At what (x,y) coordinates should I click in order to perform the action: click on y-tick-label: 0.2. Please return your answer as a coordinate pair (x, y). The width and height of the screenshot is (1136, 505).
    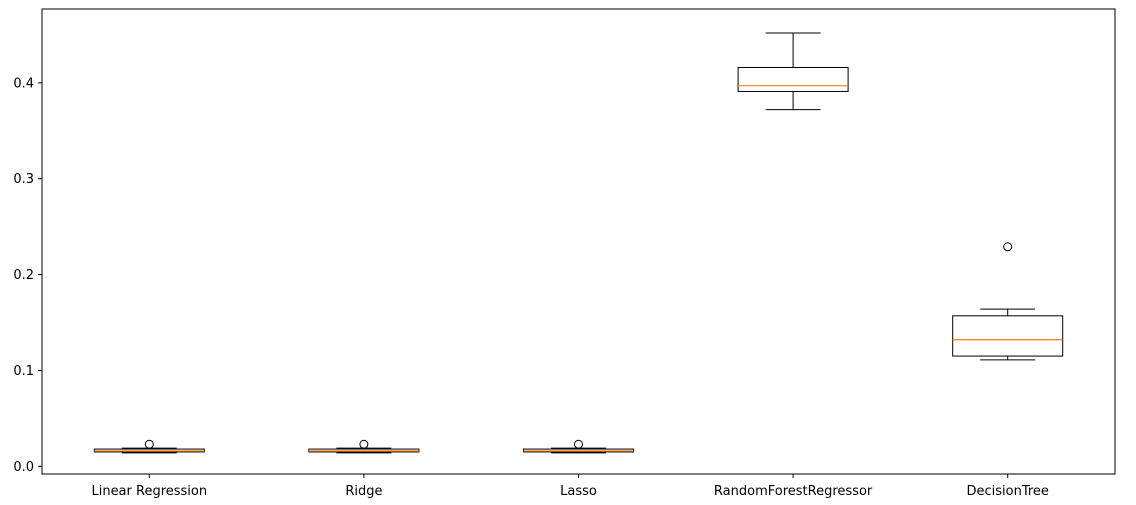
    Looking at the image, I should click on (23, 275).